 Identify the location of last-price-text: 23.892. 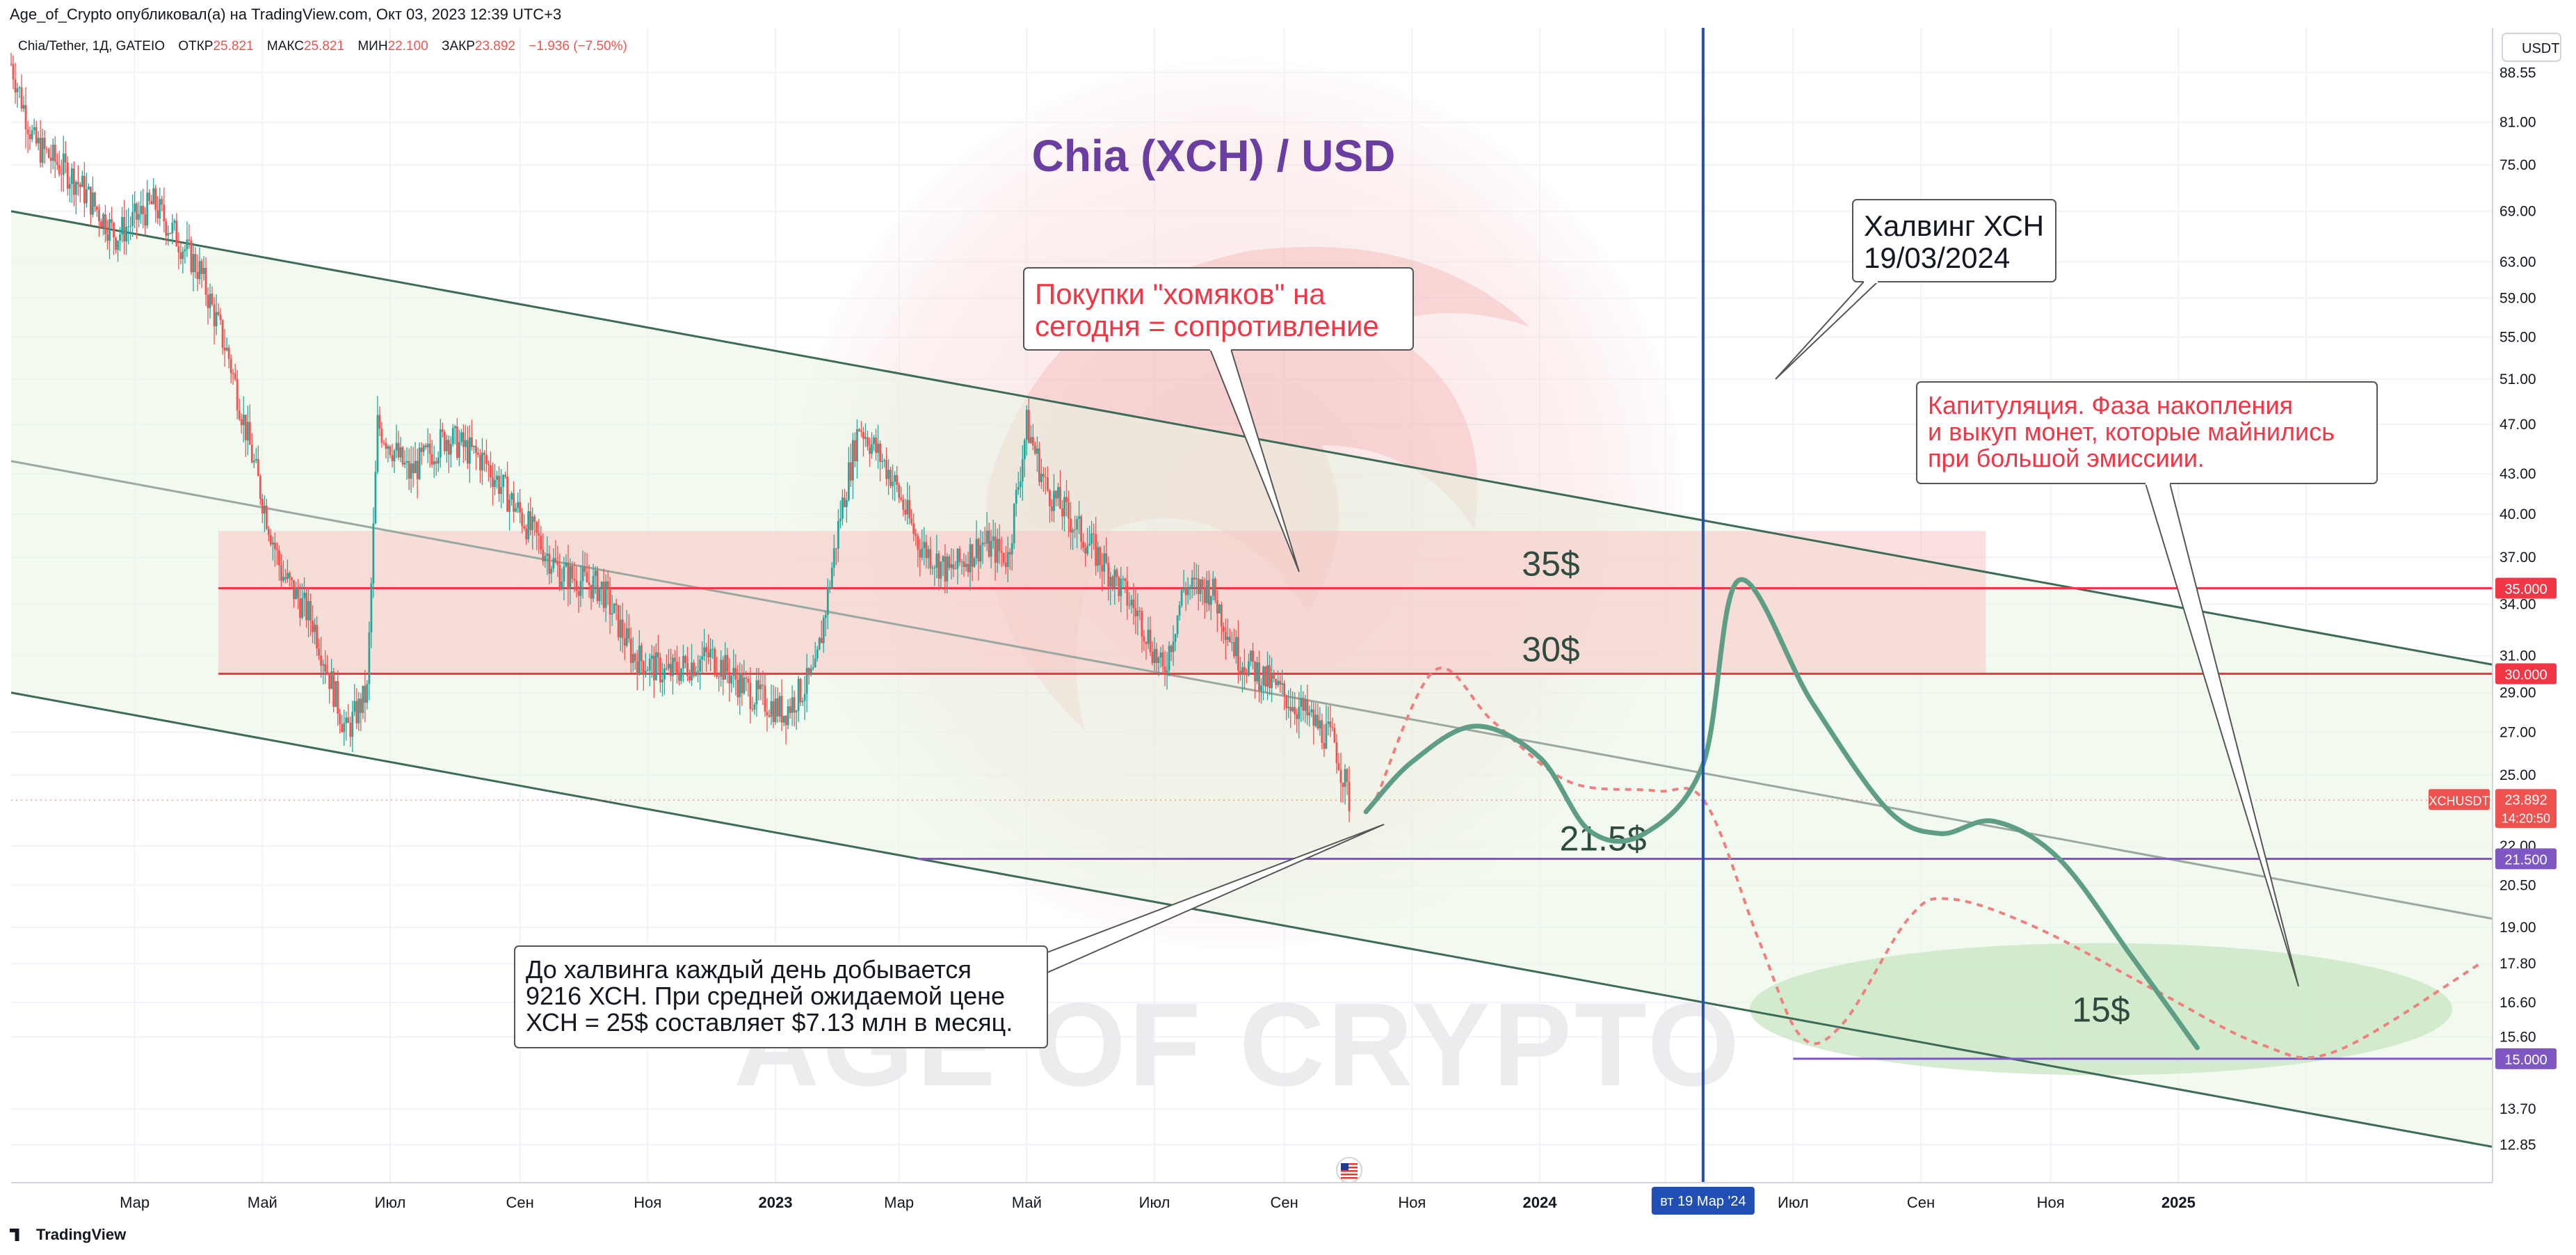
(2526, 800).